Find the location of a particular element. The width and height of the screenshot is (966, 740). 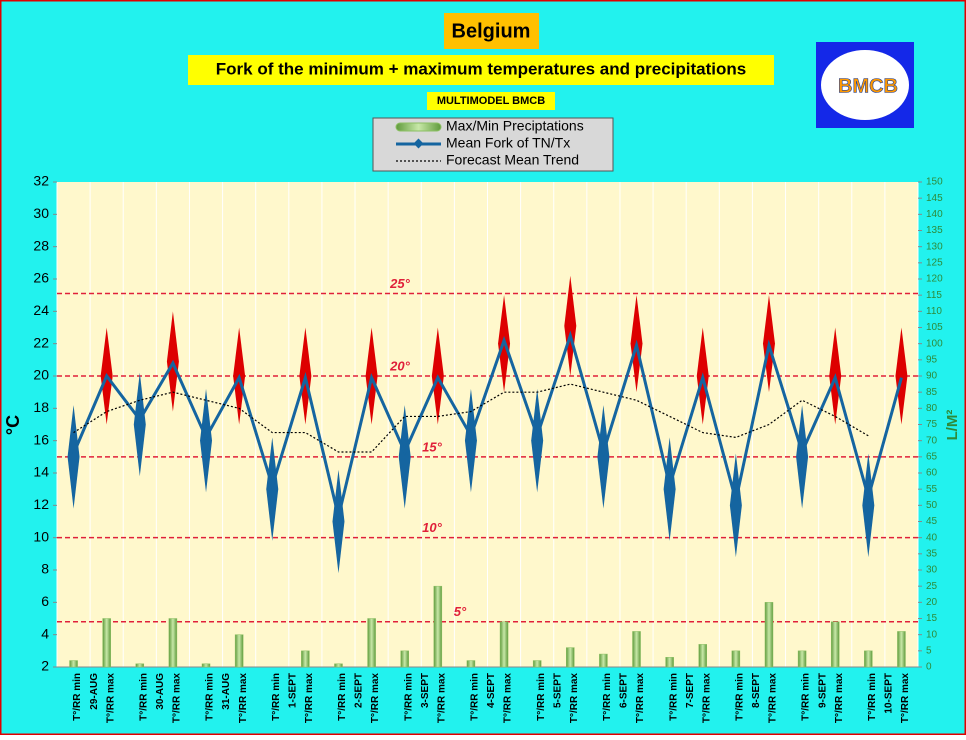

y-tick-label: 22 is located at coordinates (41, 342).